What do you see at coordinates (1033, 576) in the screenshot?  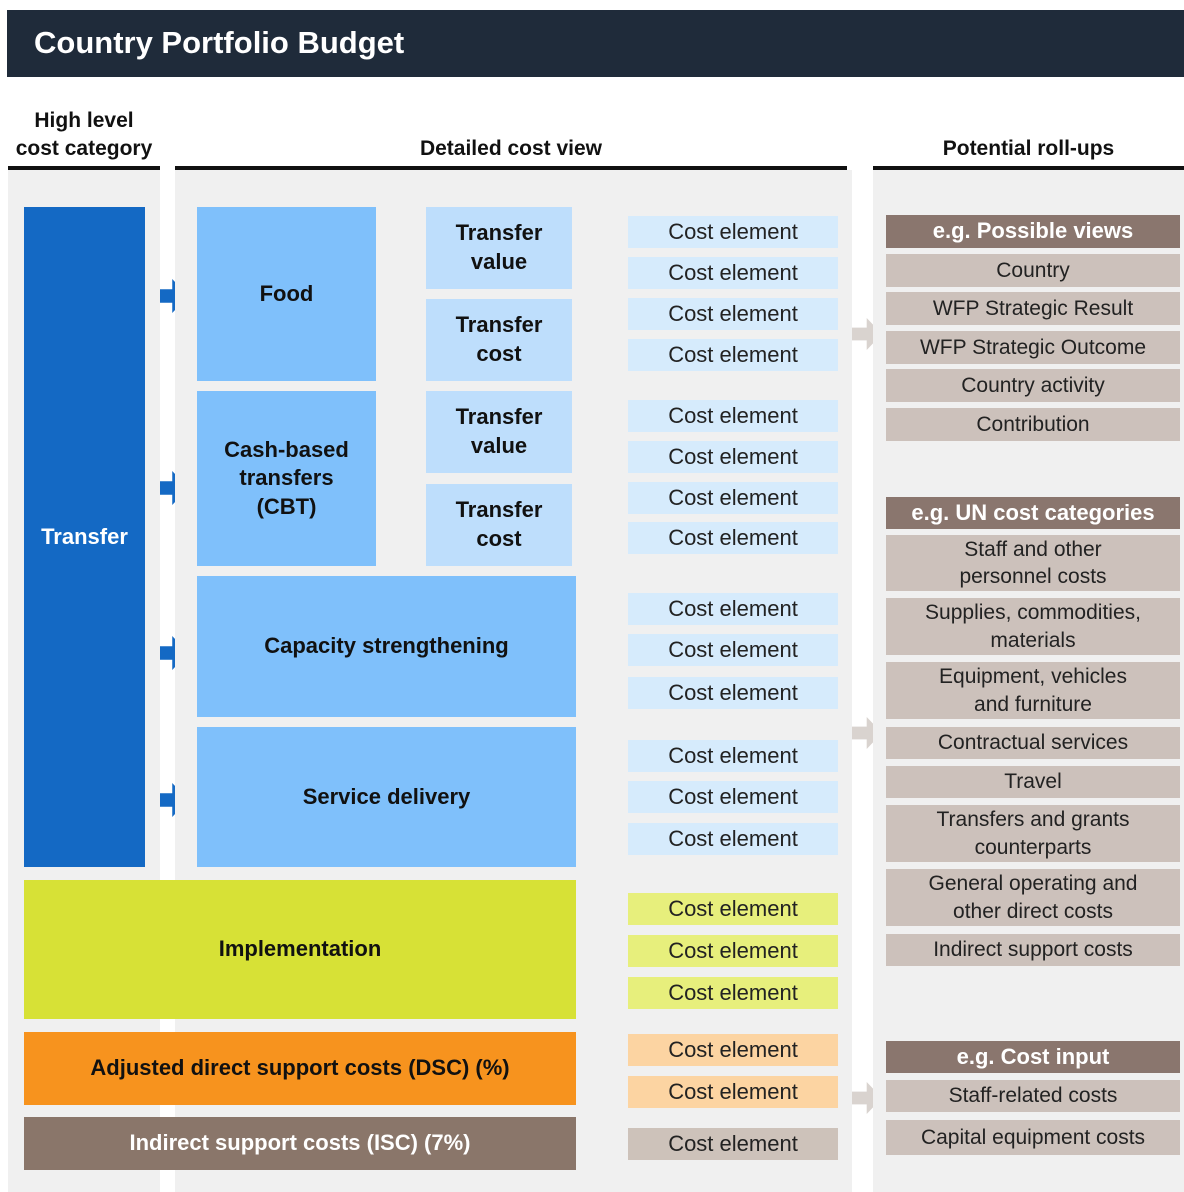 I see `label: personnel costs` at bounding box center [1033, 576].